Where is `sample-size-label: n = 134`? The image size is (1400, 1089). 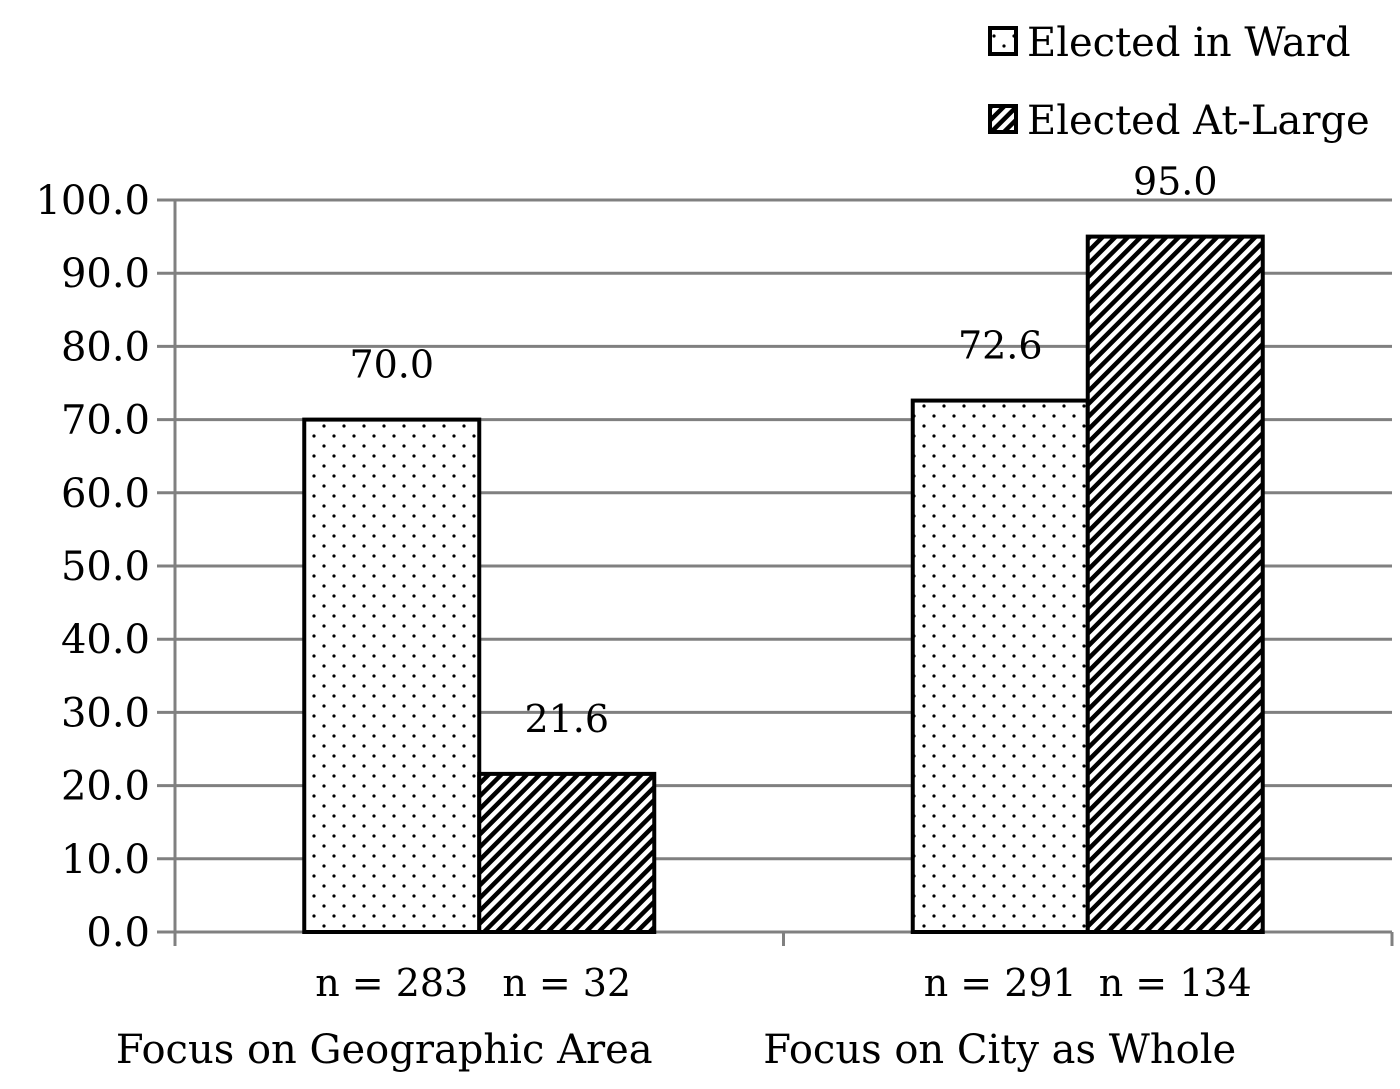 sample-size-label: n = 134 is located at coordinates (1175, 983).